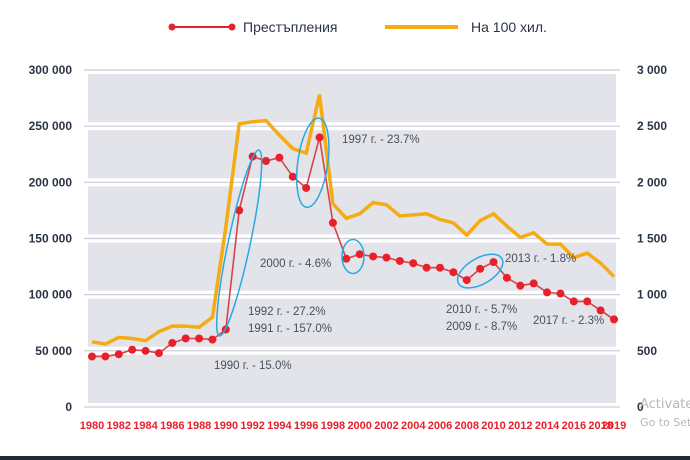 The height and width of the screenshot is (460, 690). Describe the element at coordinates (252, 426) in the screenshot. I see `x-tick-label: 1992` at that location.